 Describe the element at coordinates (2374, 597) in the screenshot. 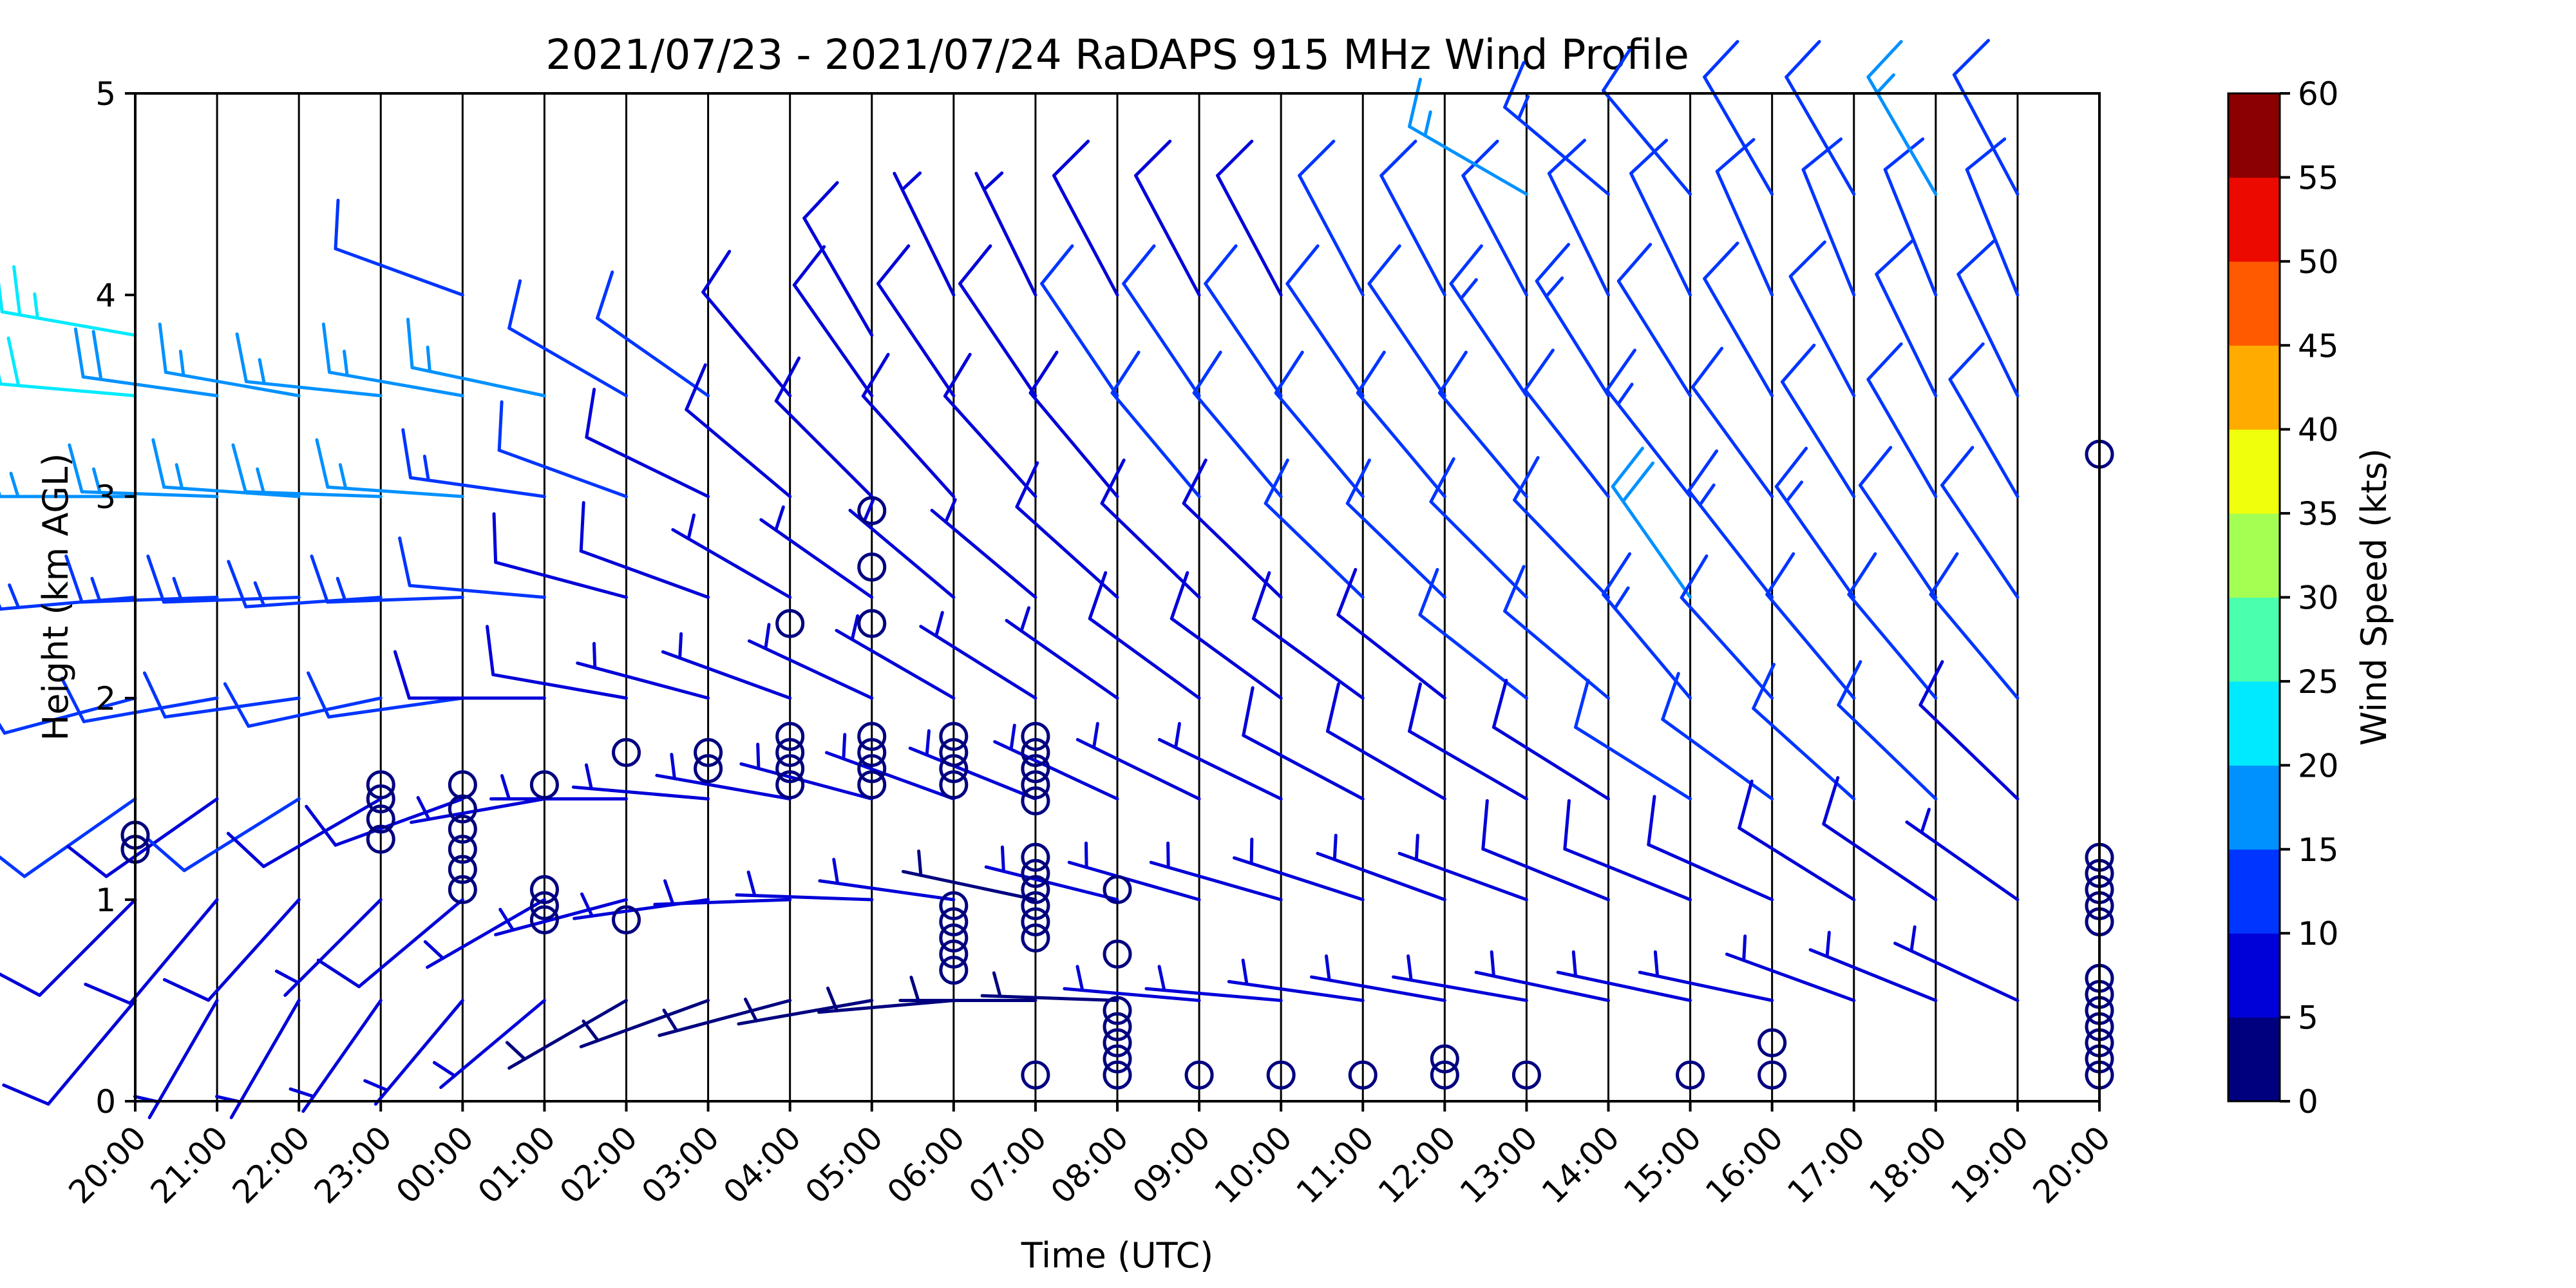

I see `colorbar-label: Wind Speed (kts)` at that location.